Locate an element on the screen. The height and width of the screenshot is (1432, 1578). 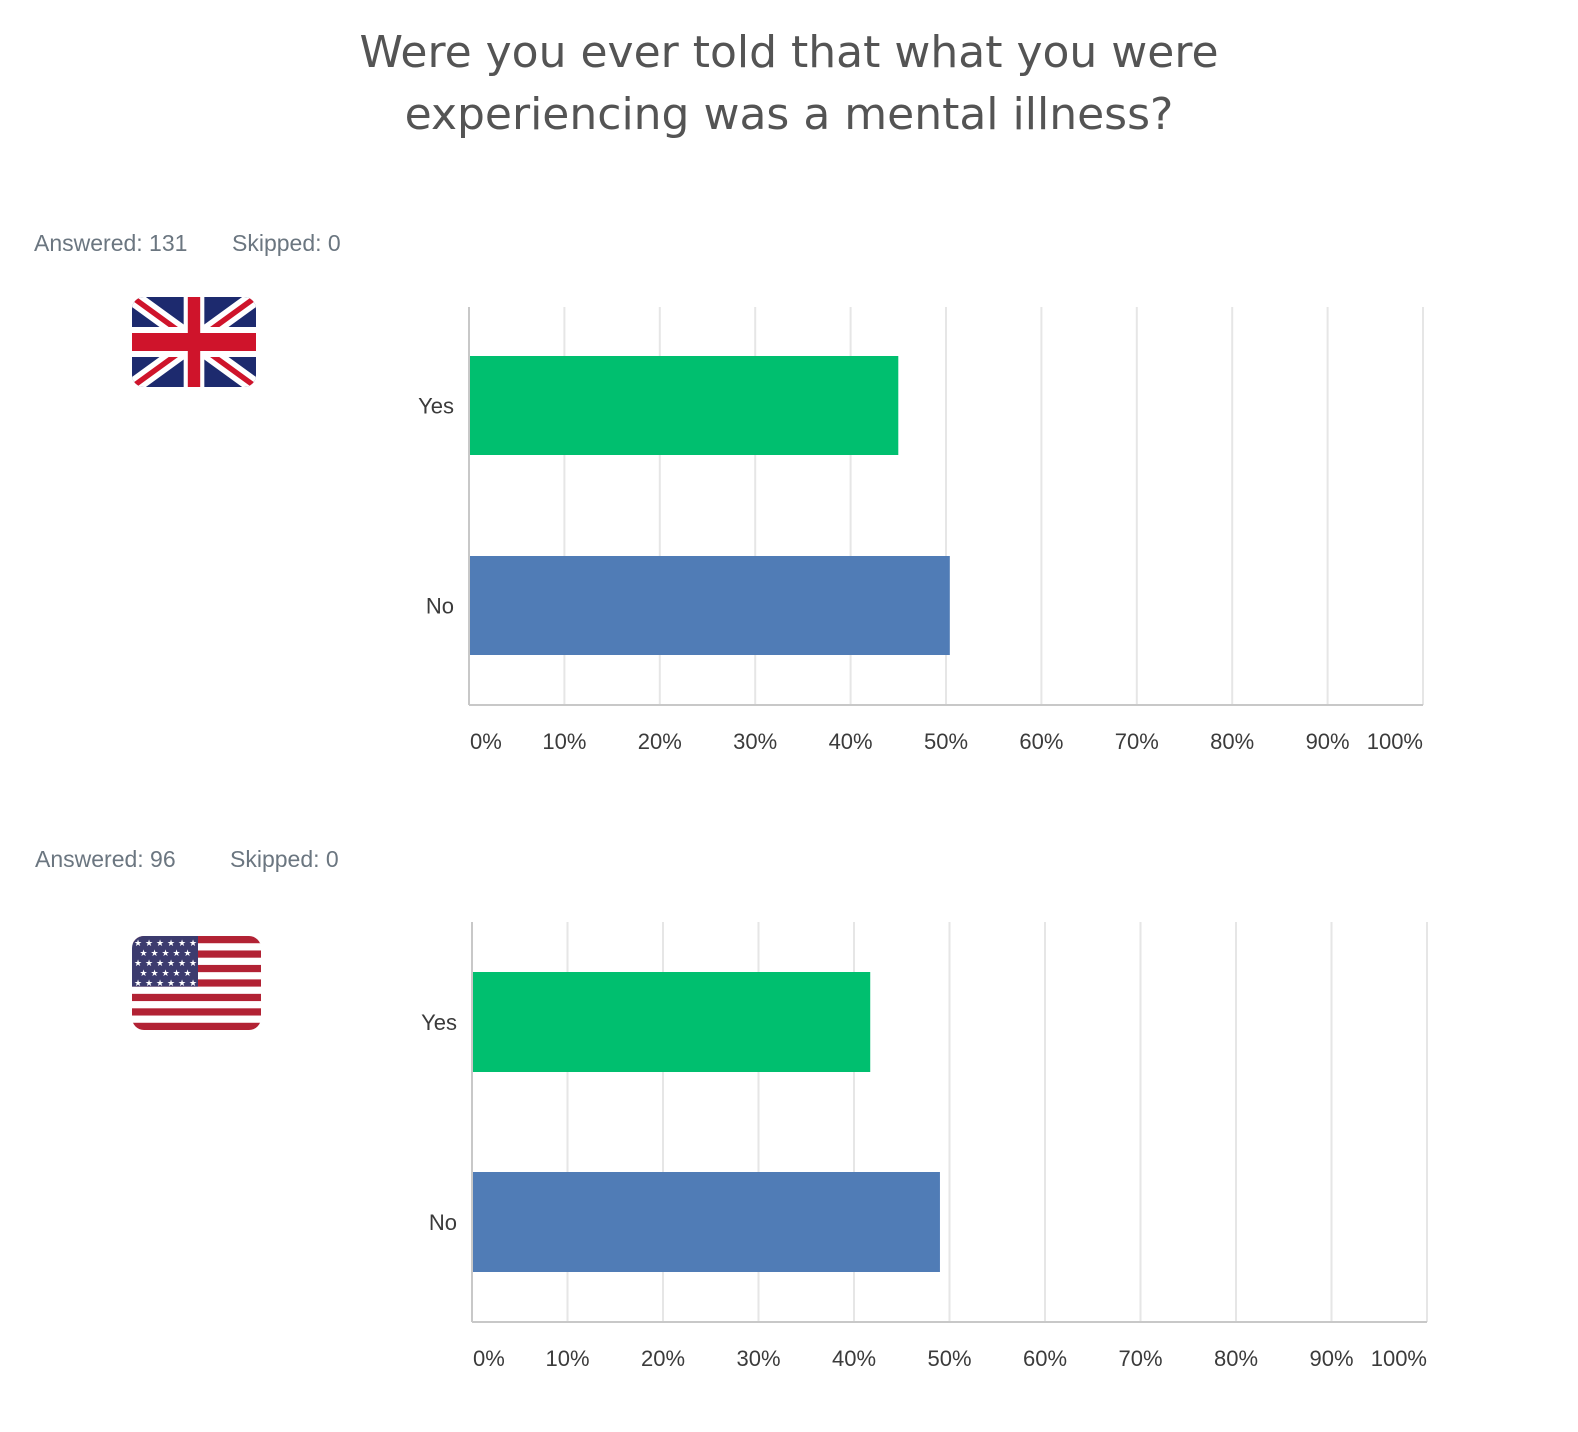
answered-count: Answered: 131 is located at coordinates (111, 243).